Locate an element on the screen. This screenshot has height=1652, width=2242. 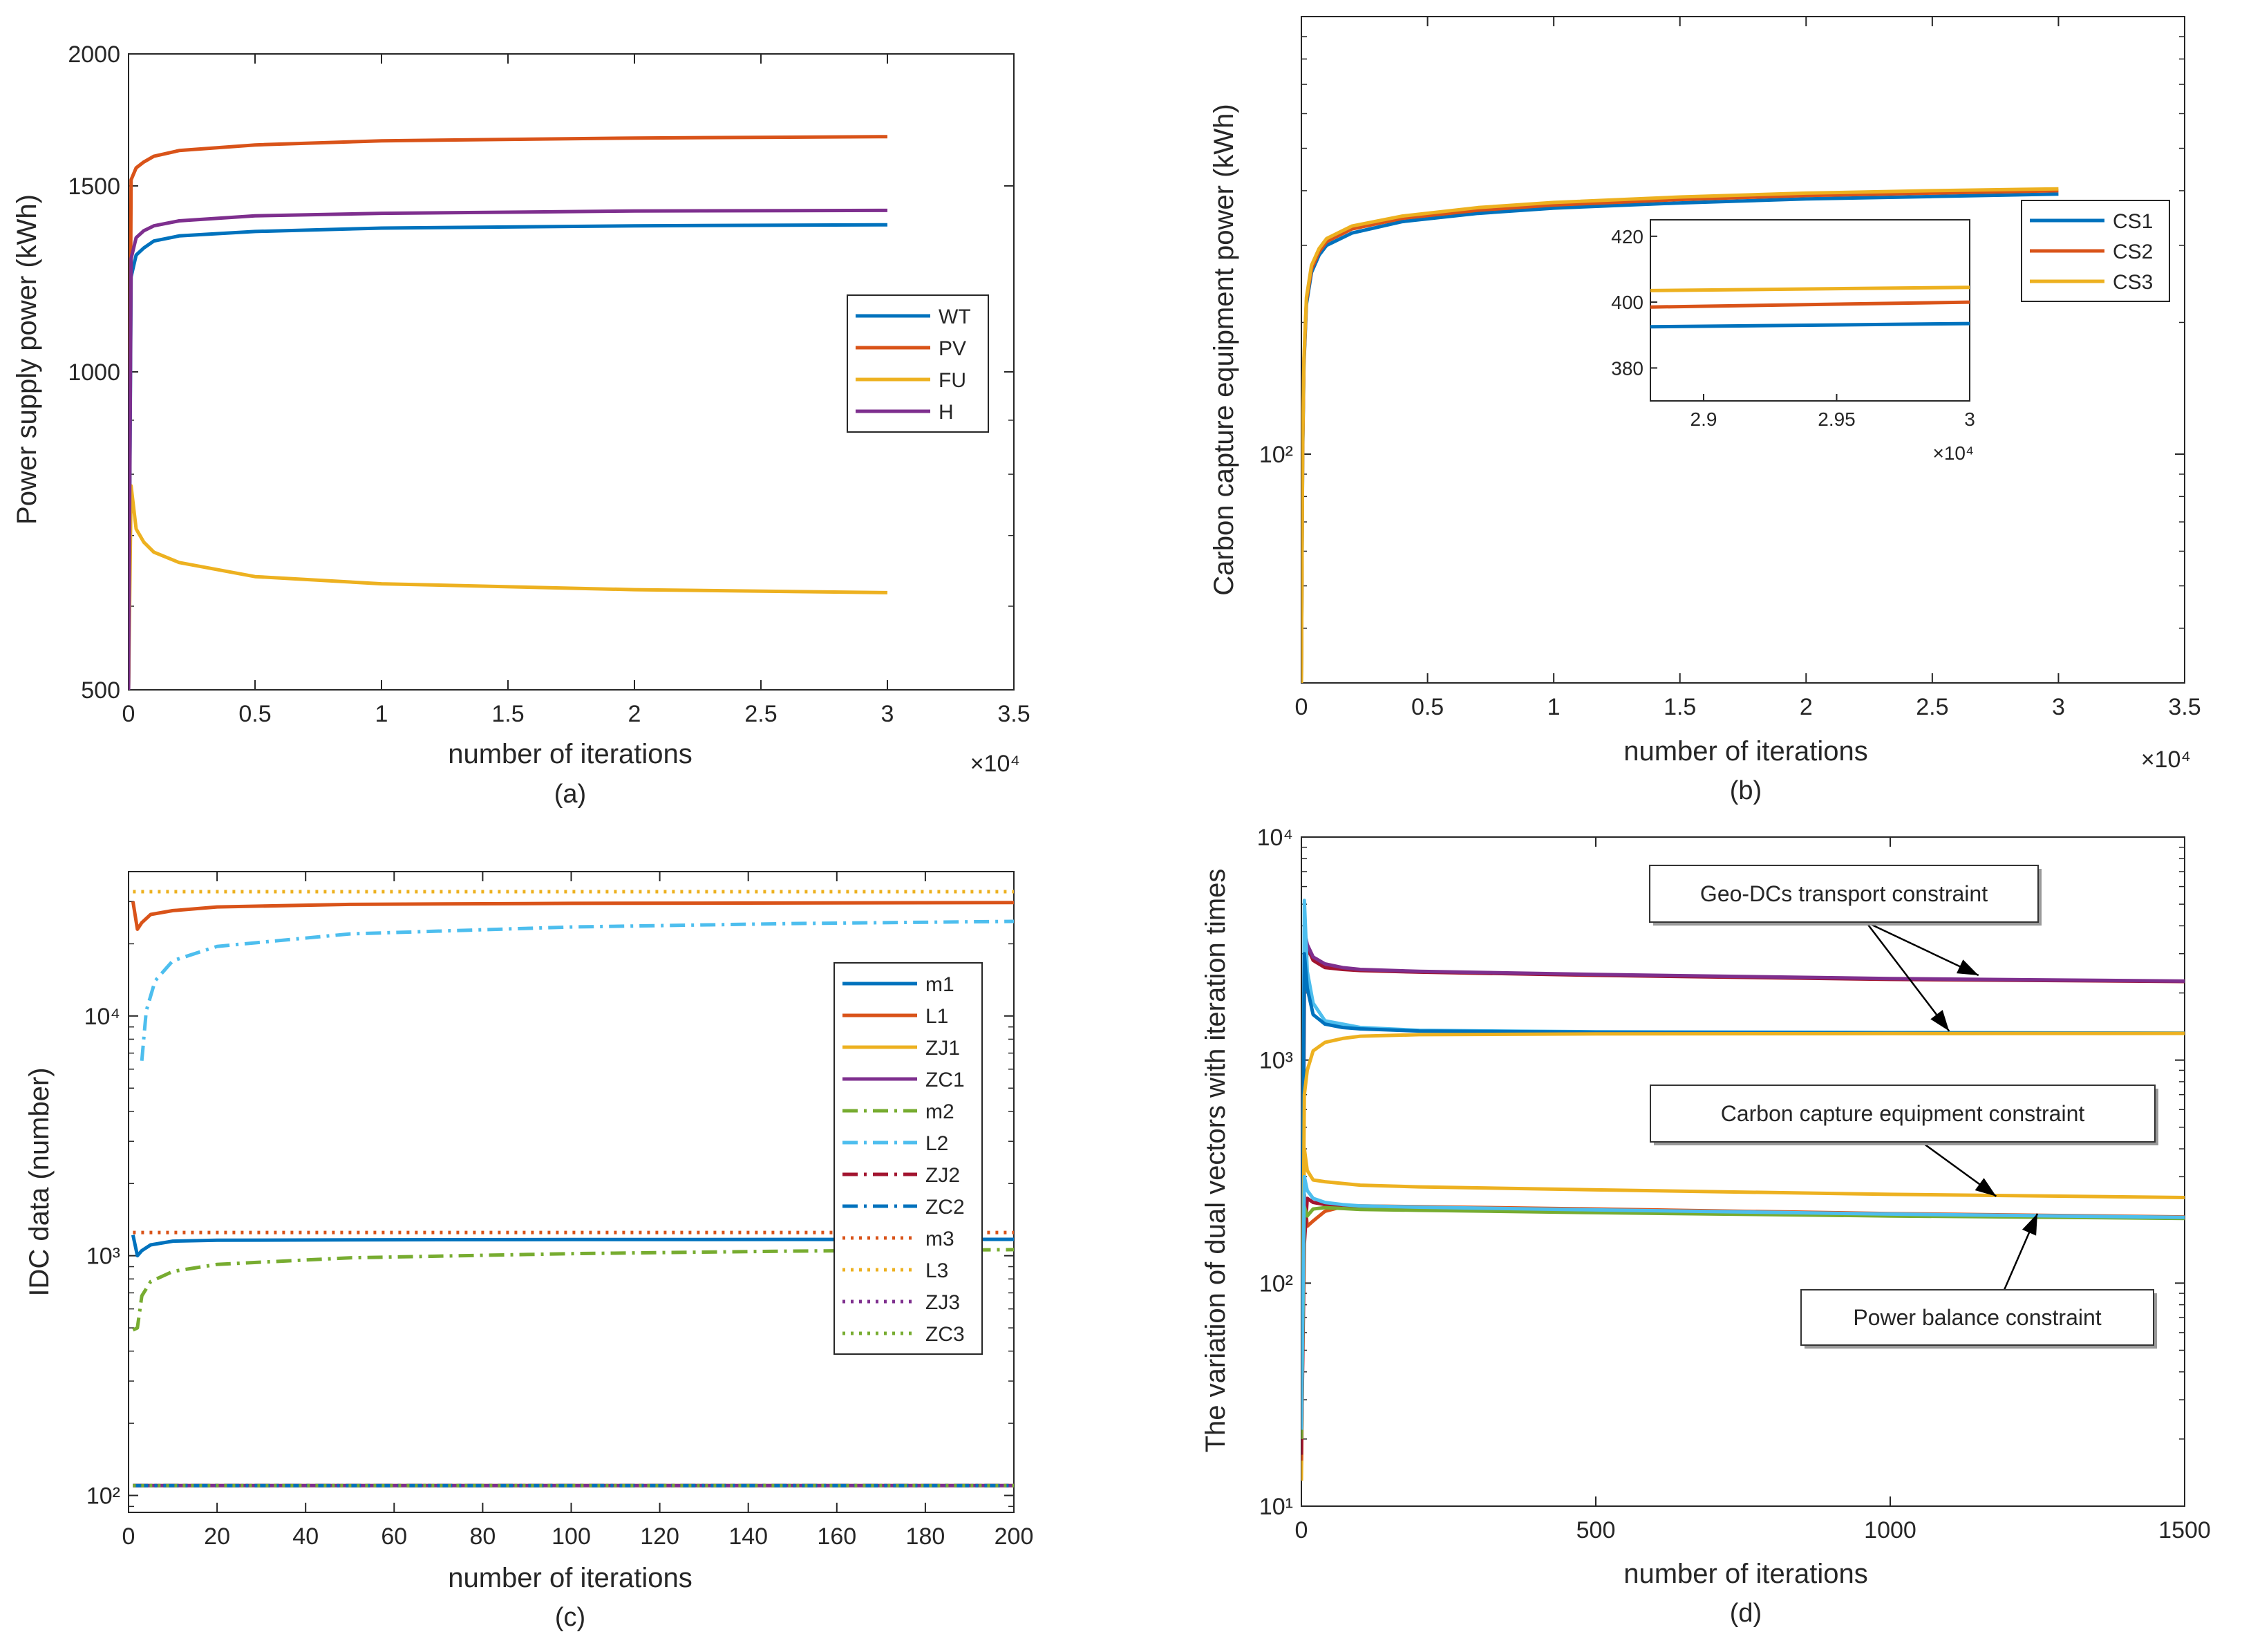
inset-x-tick-label: 3 is located at coordinates (1970, 419).